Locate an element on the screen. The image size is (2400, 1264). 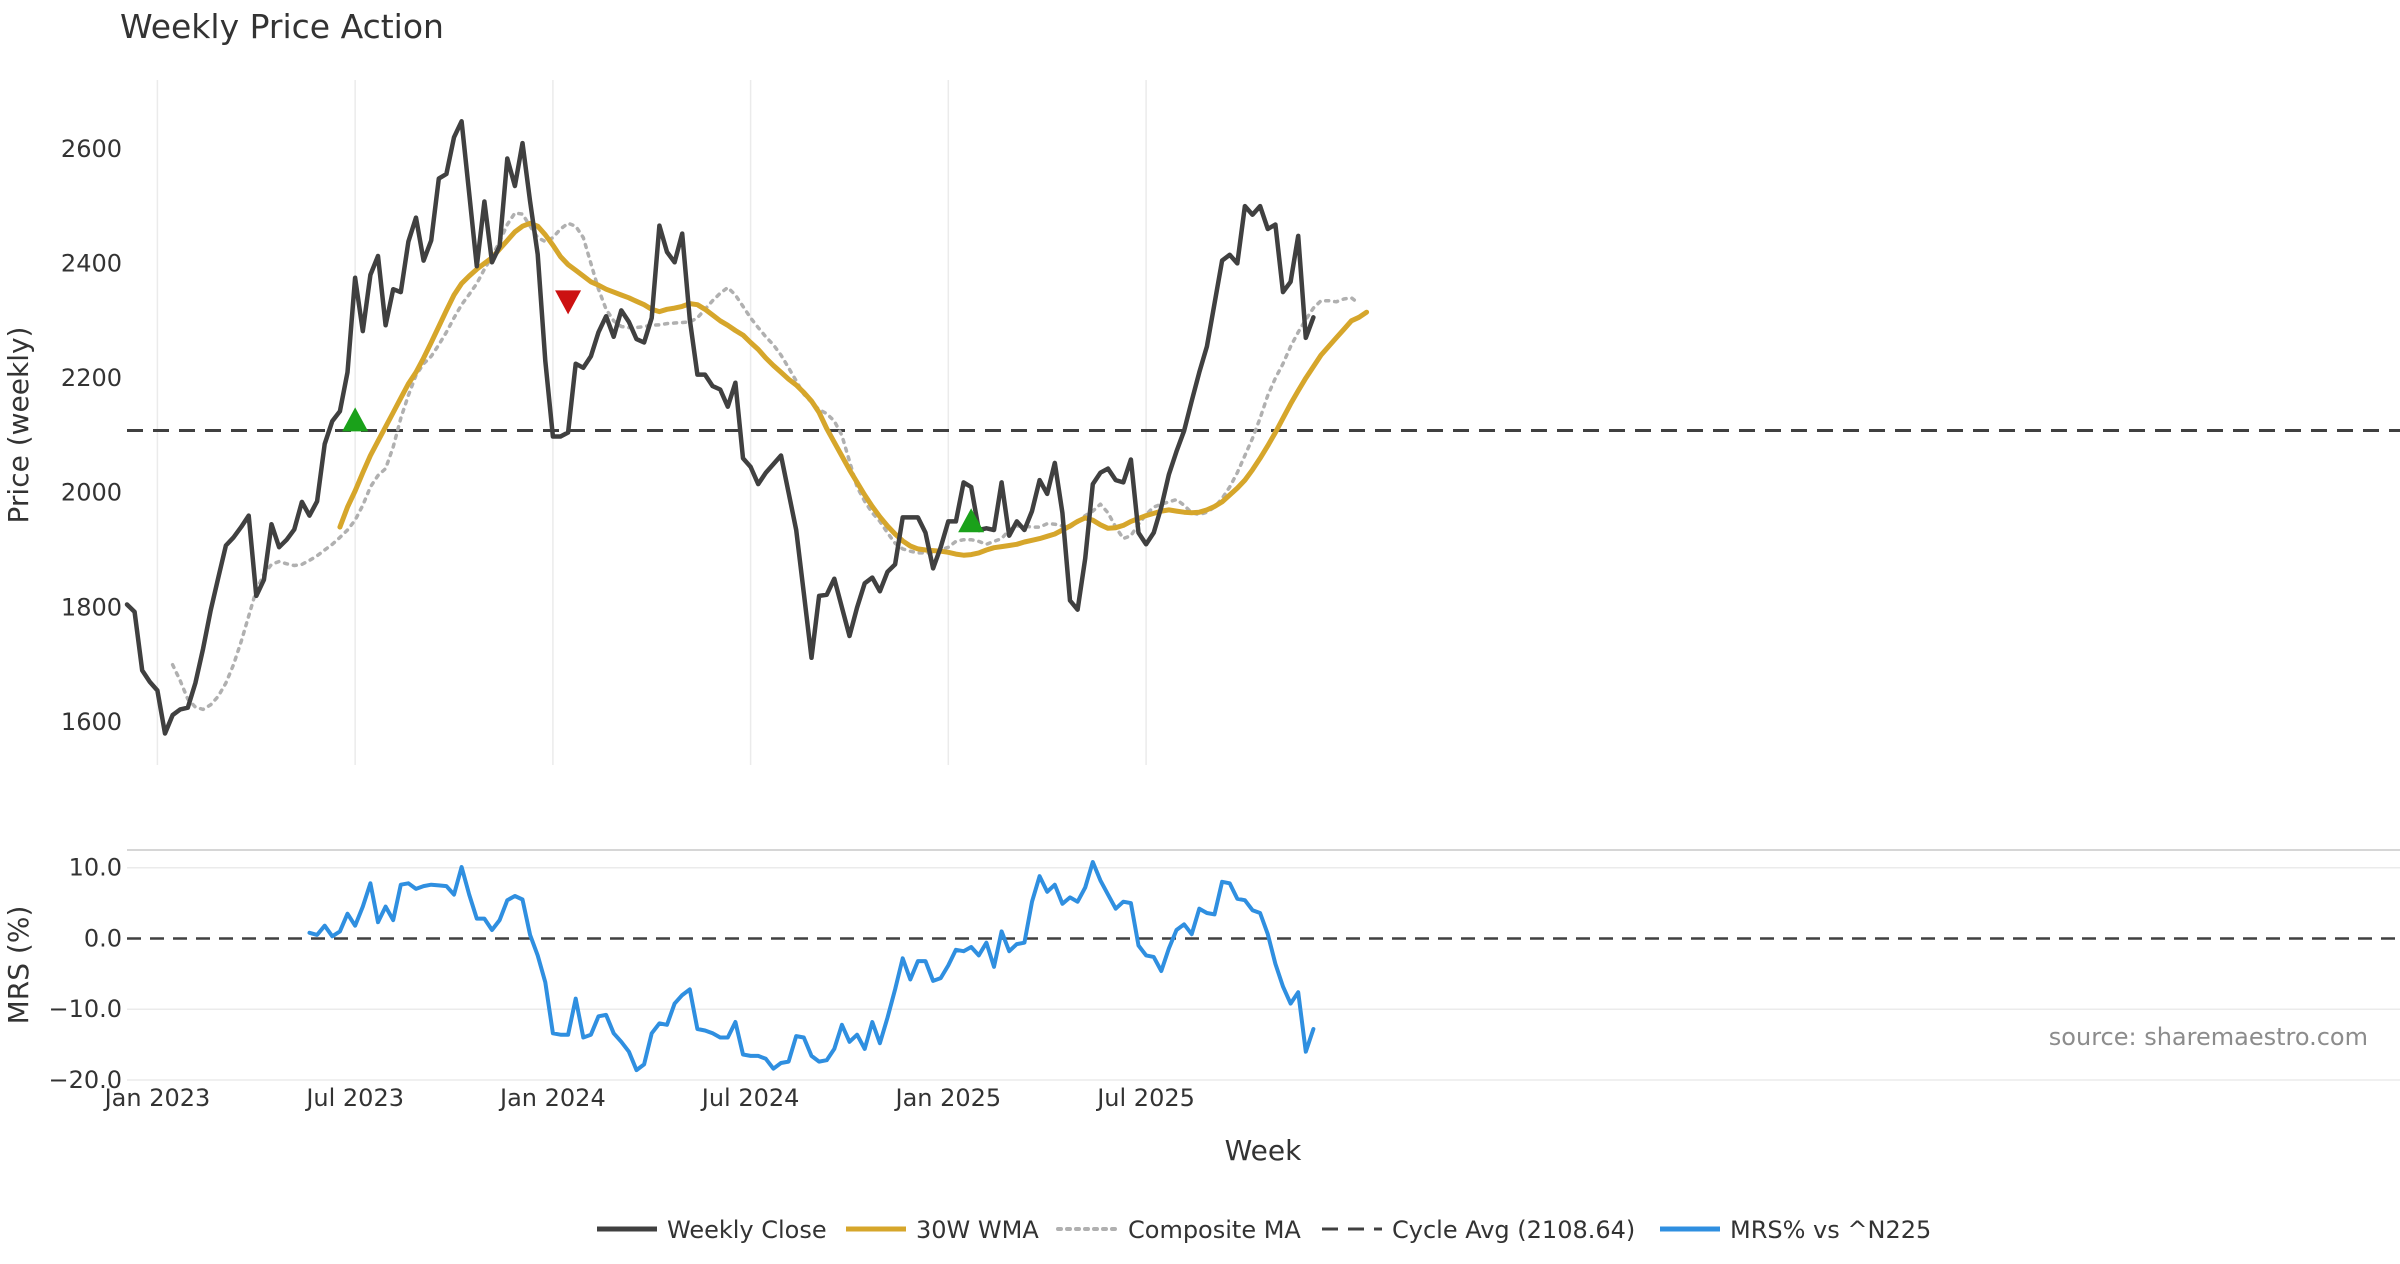
signal-markers-layer is located at coordinates (663, 411).